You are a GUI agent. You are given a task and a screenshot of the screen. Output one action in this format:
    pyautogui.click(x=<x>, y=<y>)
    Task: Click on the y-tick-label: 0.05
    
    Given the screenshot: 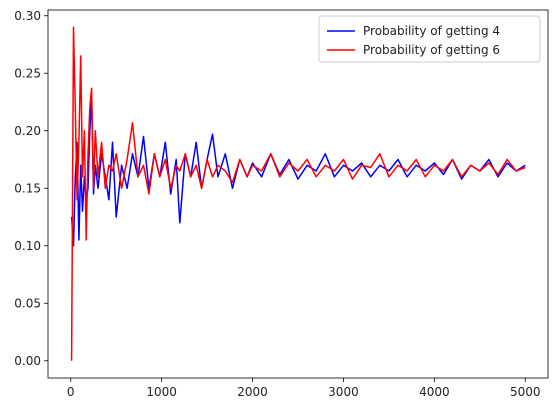 What is the action you would take?
    pyautogui.click(x=27, y=303)
    